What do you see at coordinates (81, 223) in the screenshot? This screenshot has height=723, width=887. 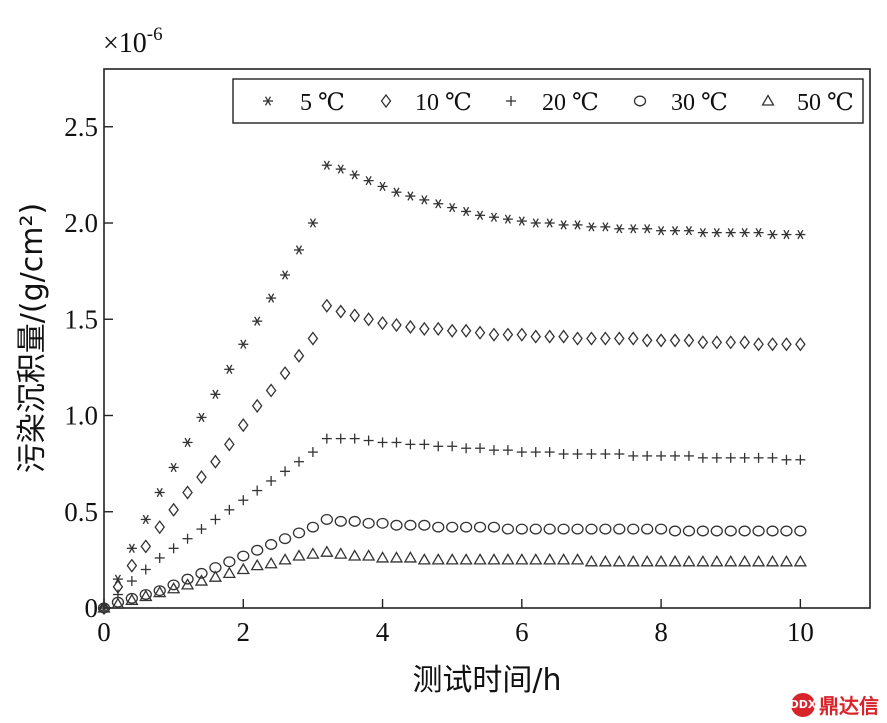 I see `y-tick-label: 2.0` at bounding box center [81, 223].